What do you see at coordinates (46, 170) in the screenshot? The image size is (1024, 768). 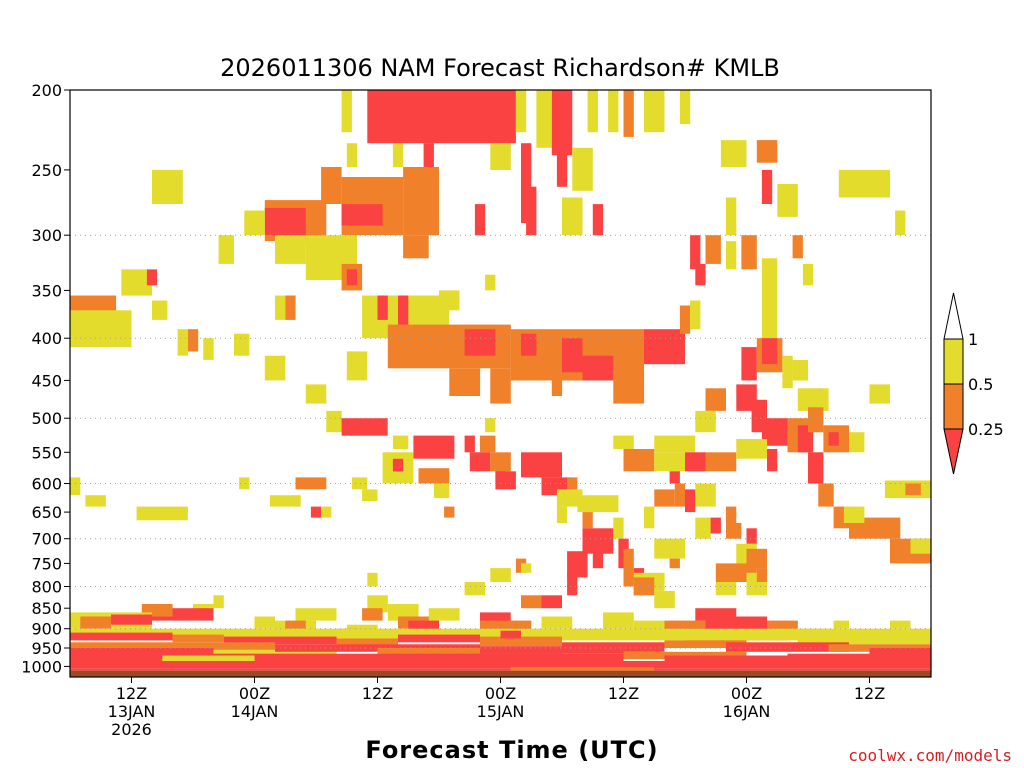 I see `y-tick-label: 250` at bounding box center [46, 170].